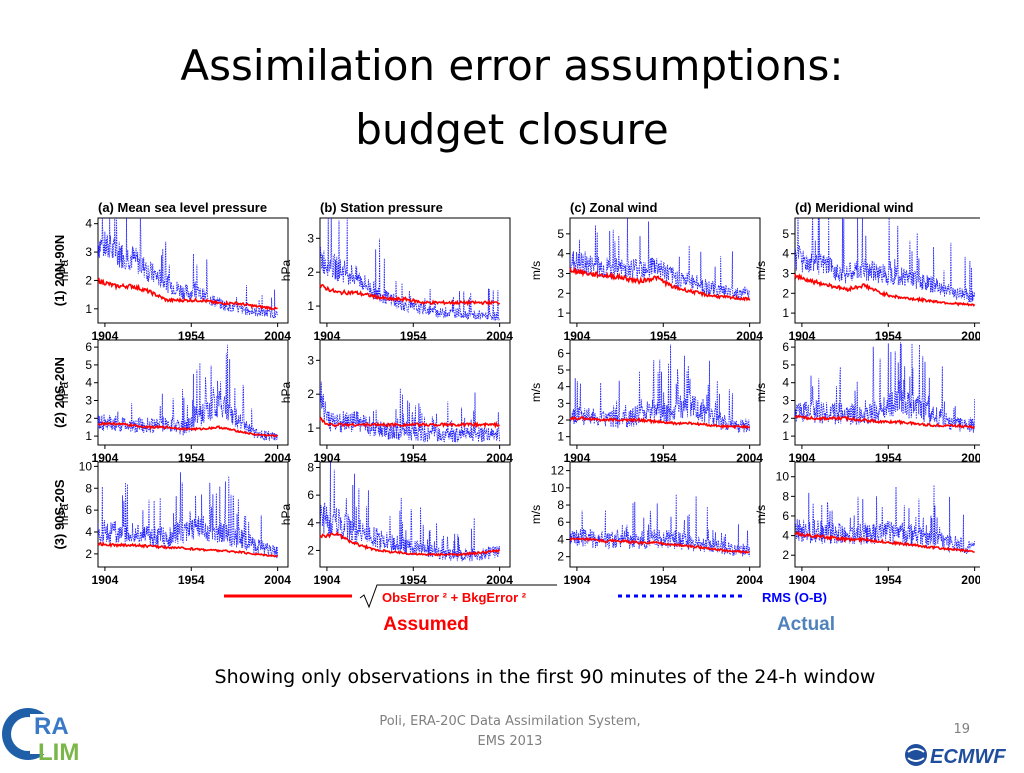 Image resolution: width=1024 pixels, height=773 pixels. What do you see at coordinates (64, 271) in the screenshot?
I see `panel-0-0-ylabel: hPa` at bounding box center [64, 271].